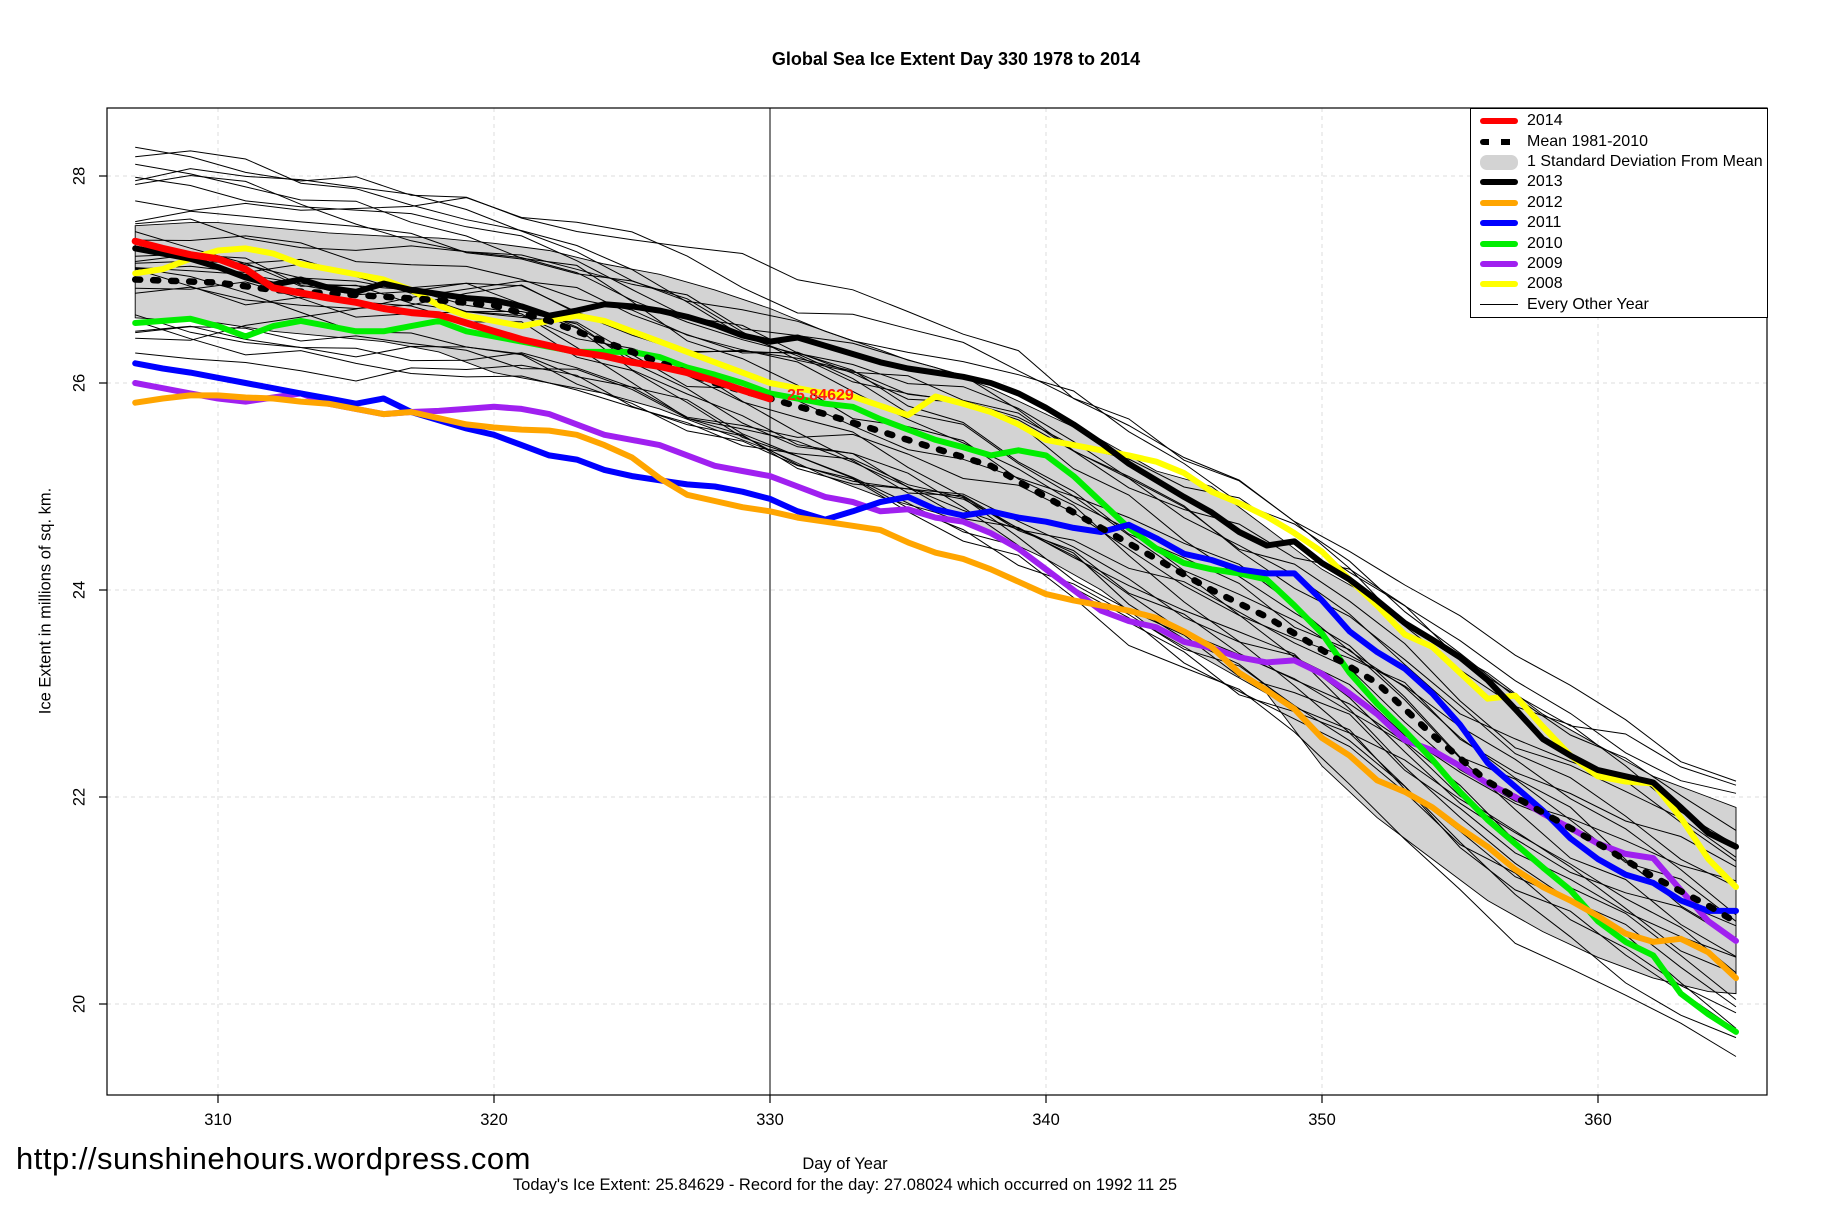 The image size is (1836, 1223). Describe the element at coordinates (1619, 121) in the screenshot. I see `legend-item-2014: 2014` at that location.